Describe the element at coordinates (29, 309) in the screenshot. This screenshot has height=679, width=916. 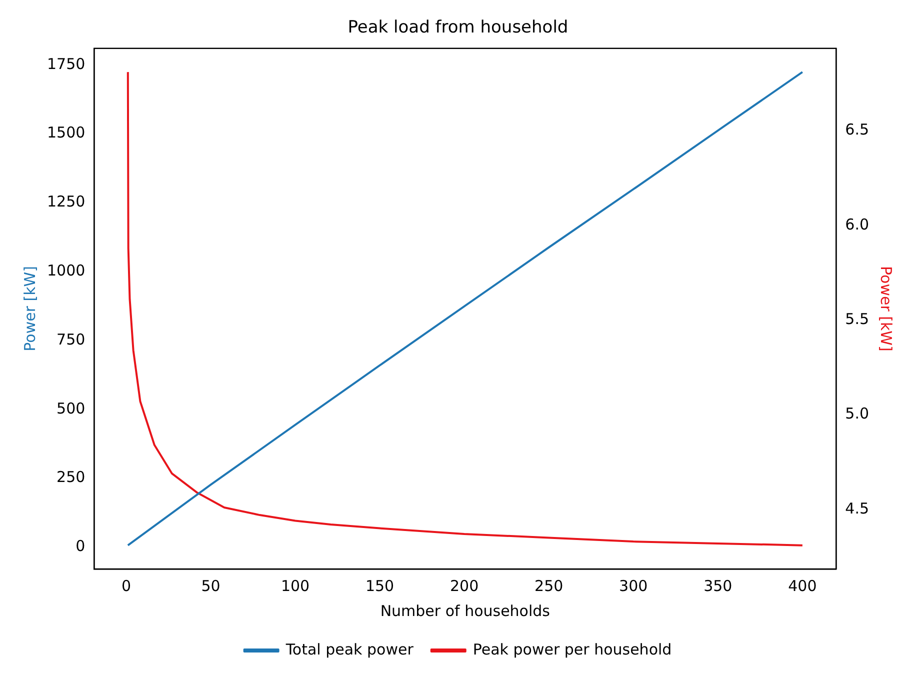
I see `y-axis-title: Power [kW]` at that location.